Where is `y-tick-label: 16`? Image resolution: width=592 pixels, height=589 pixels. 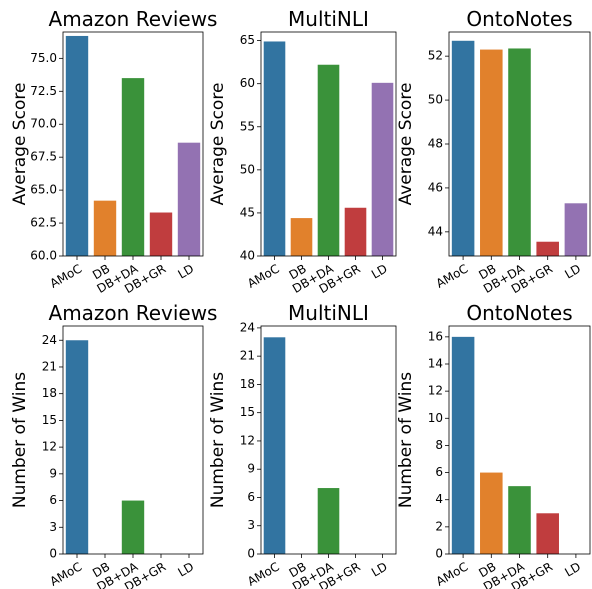 y-tick-label: 16 is located at coordinates (435, 336).